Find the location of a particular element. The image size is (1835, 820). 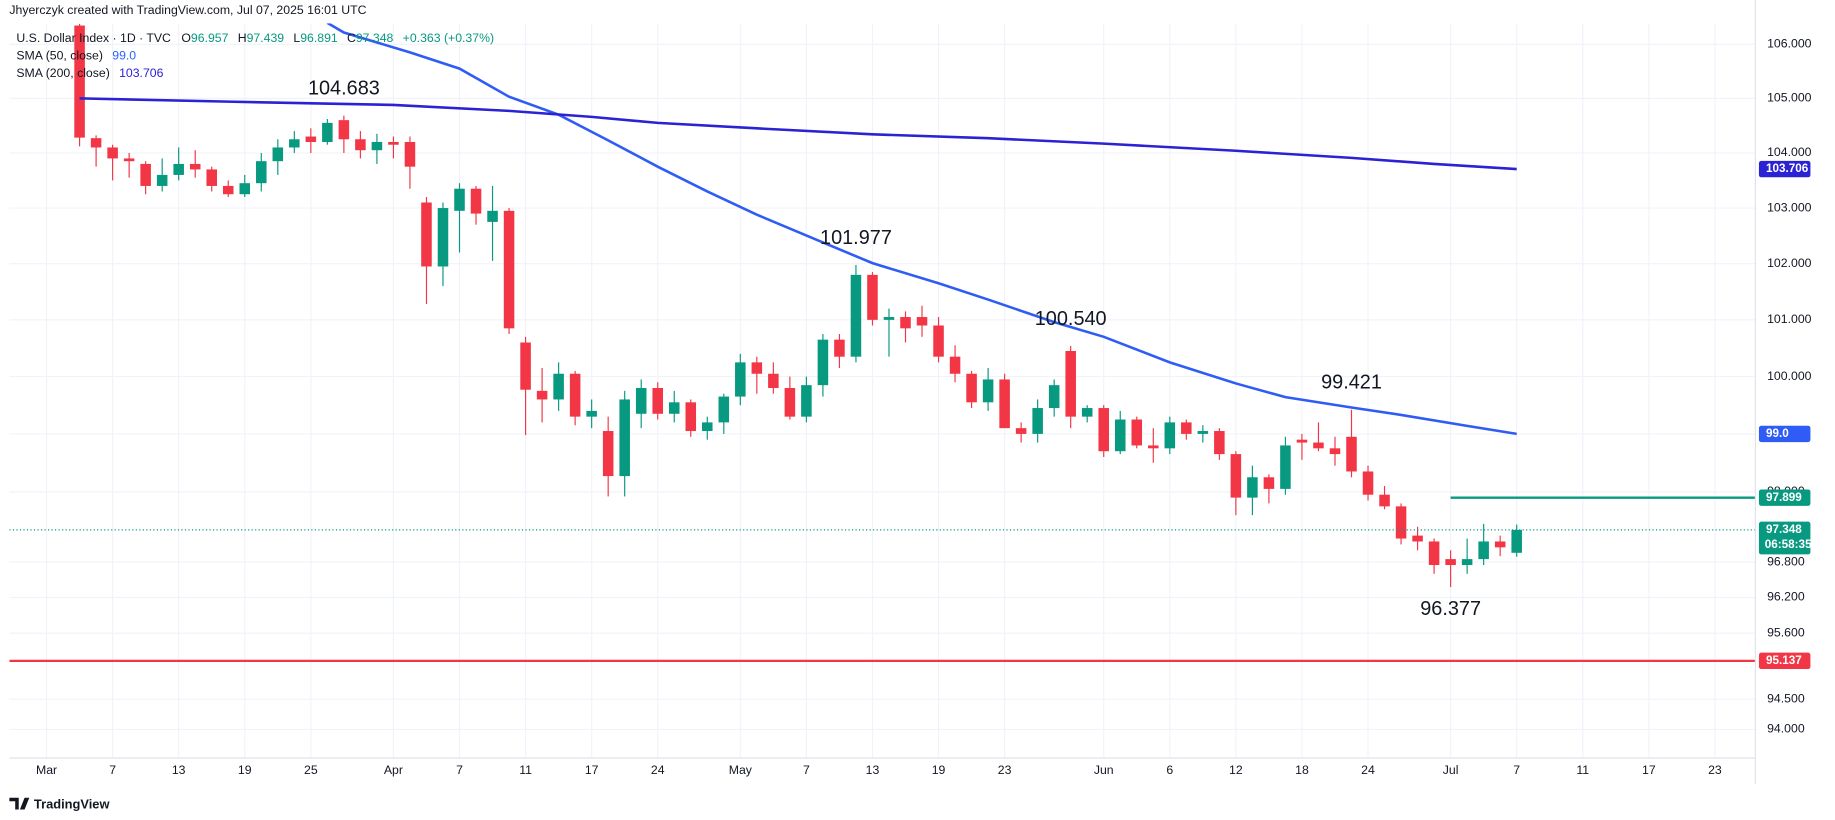

footer-brand: TradingView is located at coordinates (72, 803).